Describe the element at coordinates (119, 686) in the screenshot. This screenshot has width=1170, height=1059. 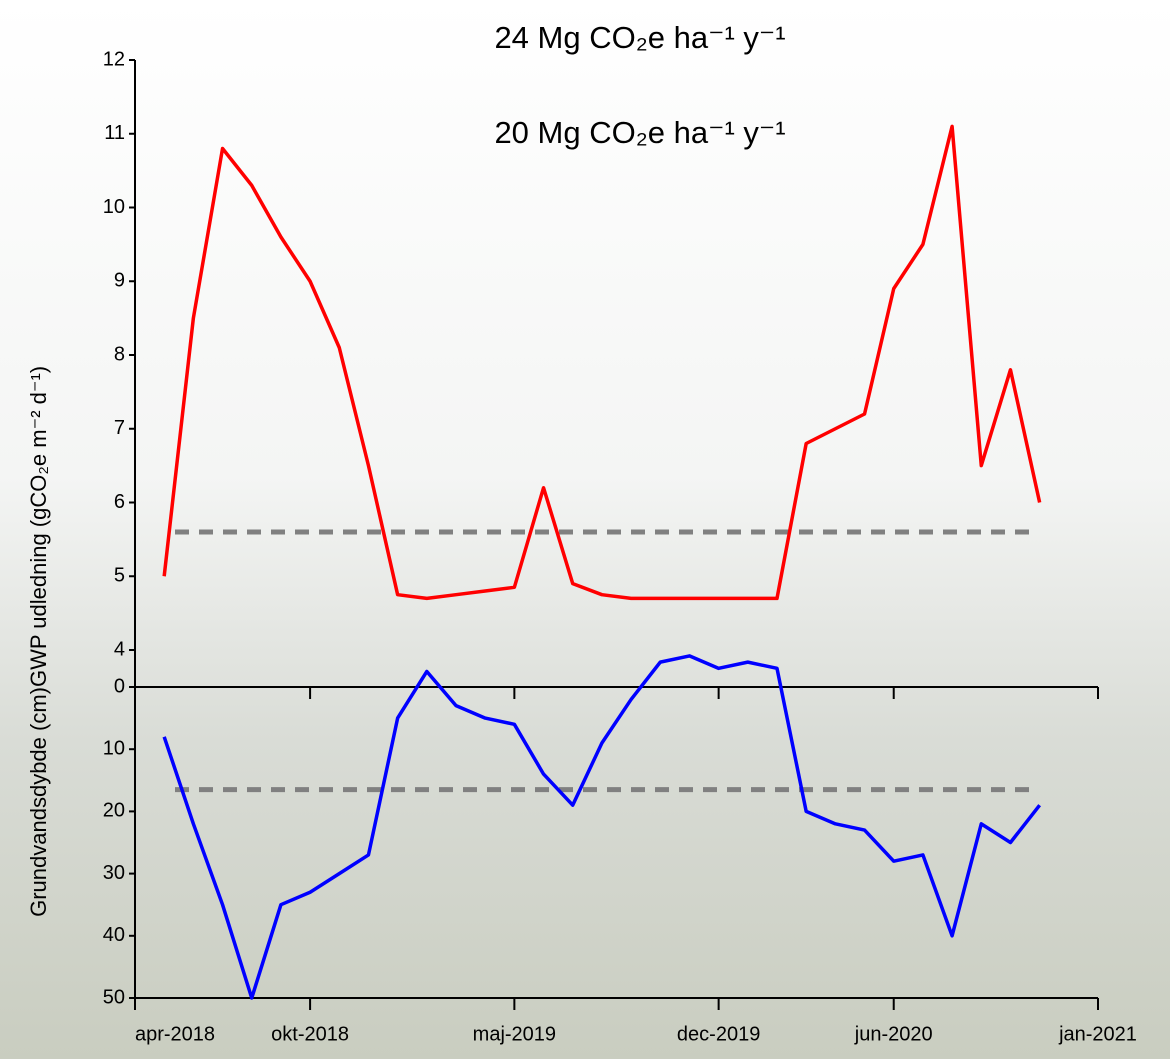
I see `y-tick-label: 0` at that location.